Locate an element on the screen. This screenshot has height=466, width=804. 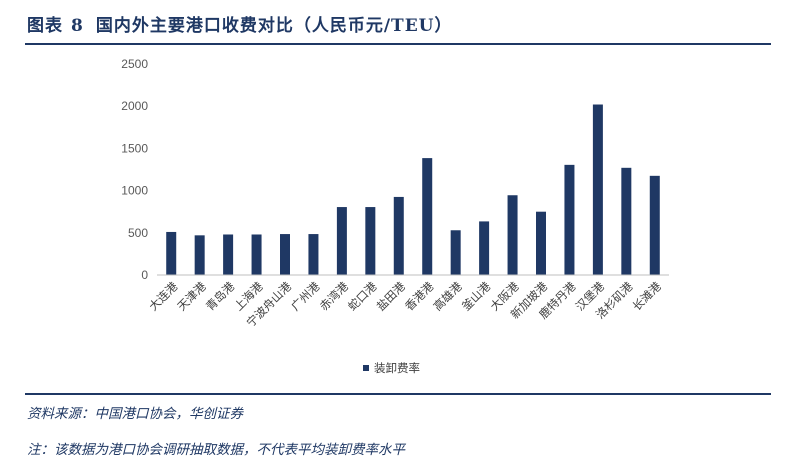
x-tick-label: 大连港 is located at coordinates (163, 296).